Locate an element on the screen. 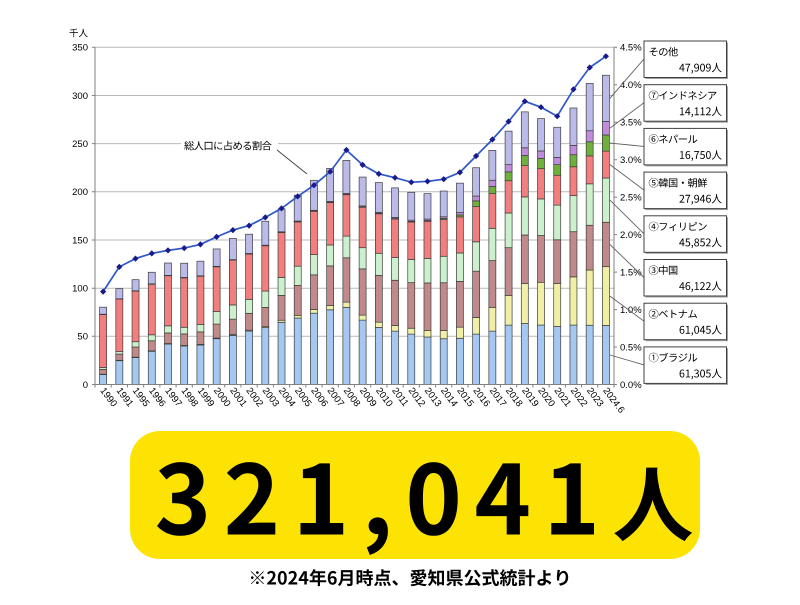 This screenshot has width=800, height=605. svg-text: 3.5% is located at coordinates (631, 123).